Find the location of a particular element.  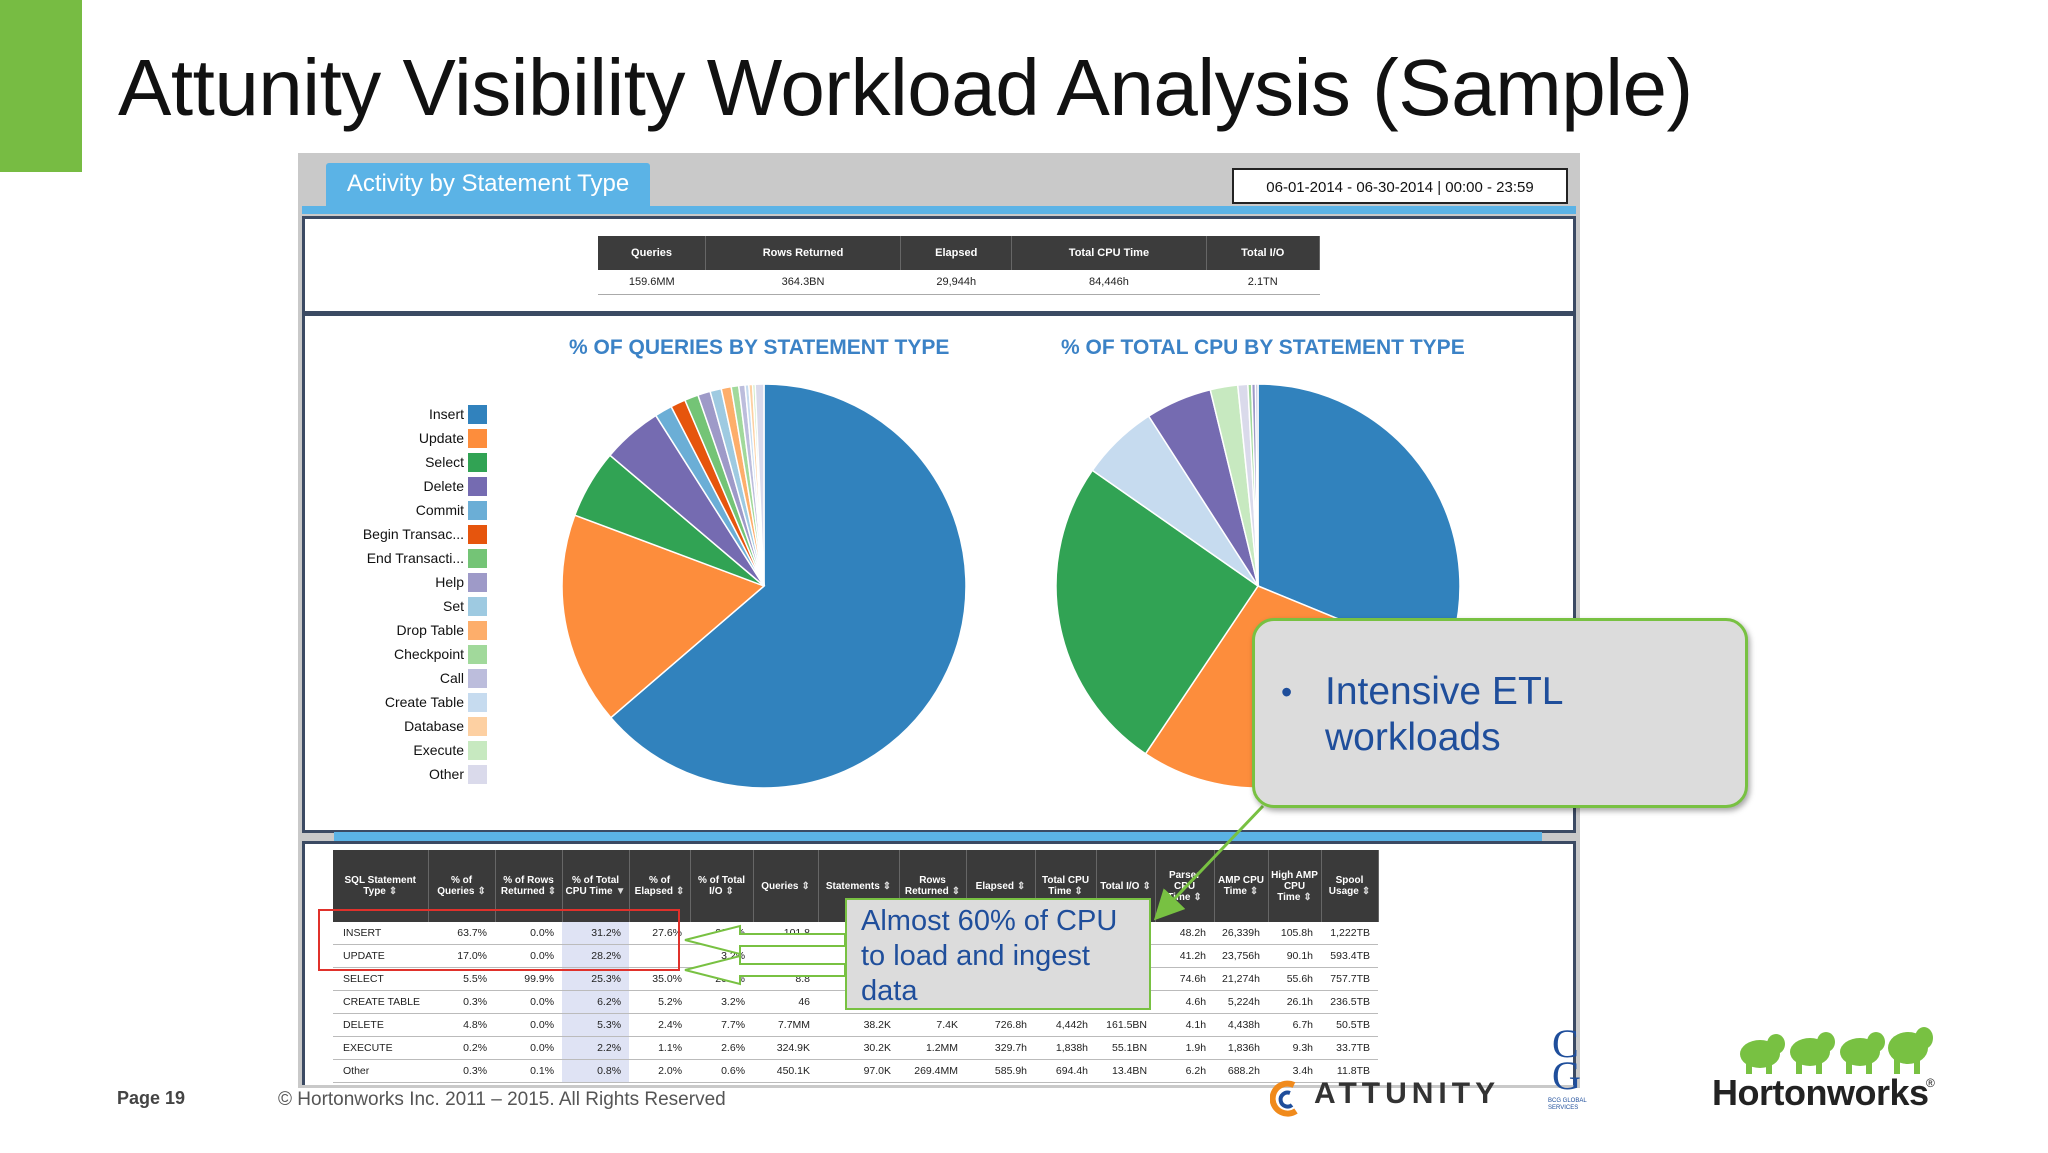

column-header: AMP CPU Time ⇕ is located at coordinates (1241, 886).